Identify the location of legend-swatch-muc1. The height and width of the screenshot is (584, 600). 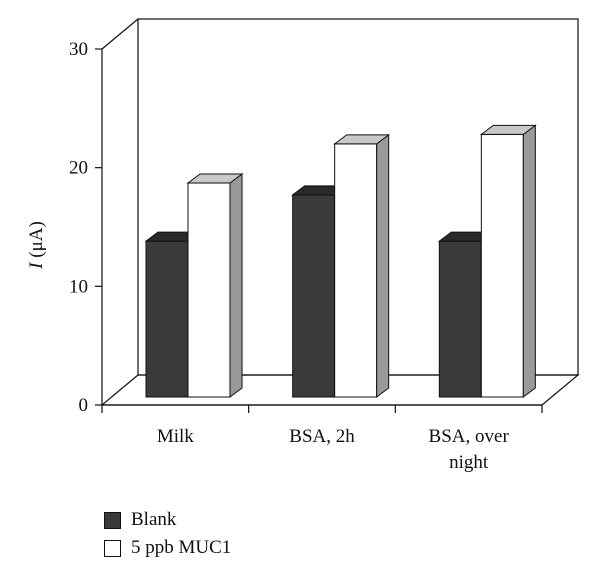
(112, 548).